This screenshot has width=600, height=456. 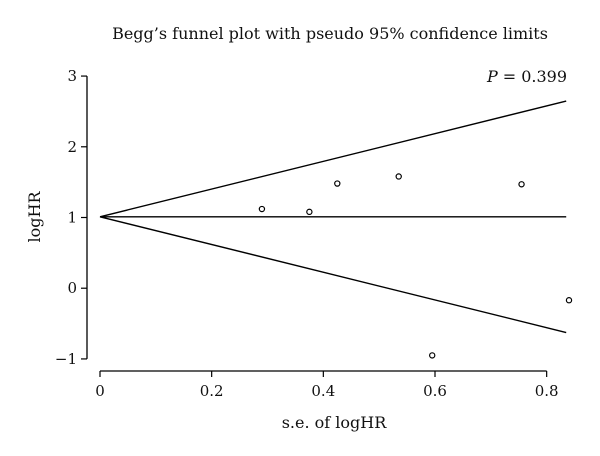 I want to click on y-axis-label: logHR, so click(x=34, y=217).